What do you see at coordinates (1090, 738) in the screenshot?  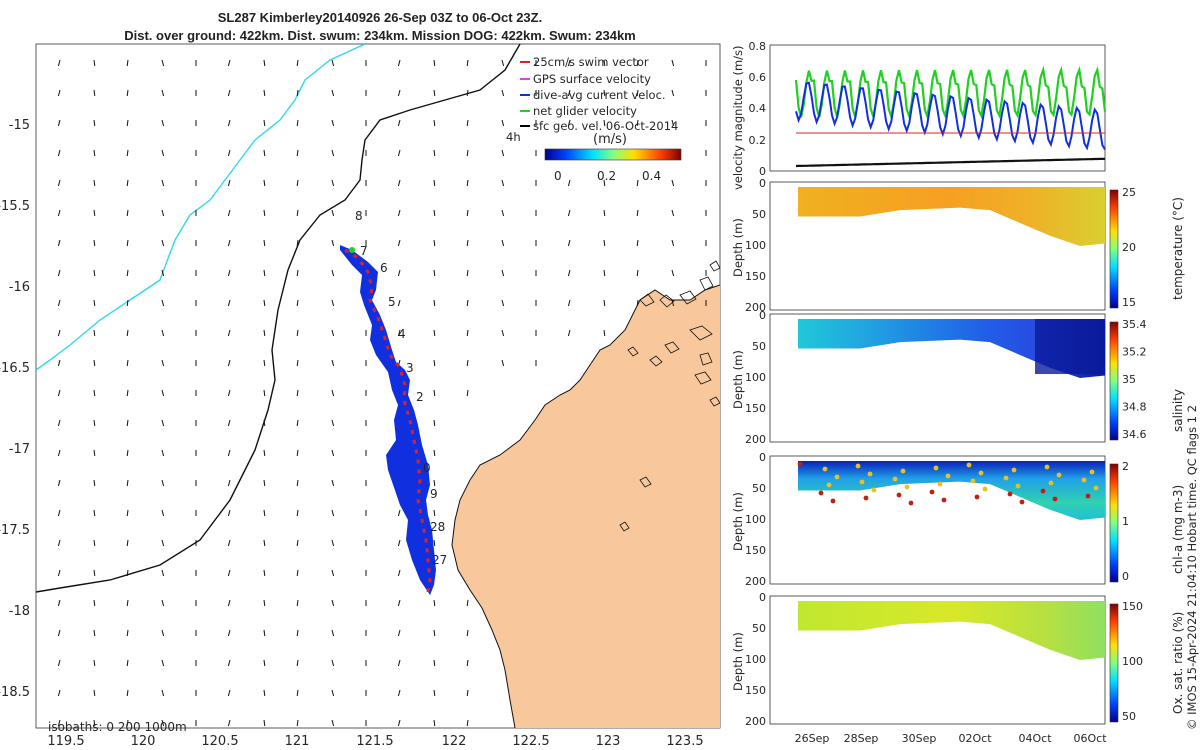 I see `time-tick: 06Oct` at bounding box center [1090, 738].